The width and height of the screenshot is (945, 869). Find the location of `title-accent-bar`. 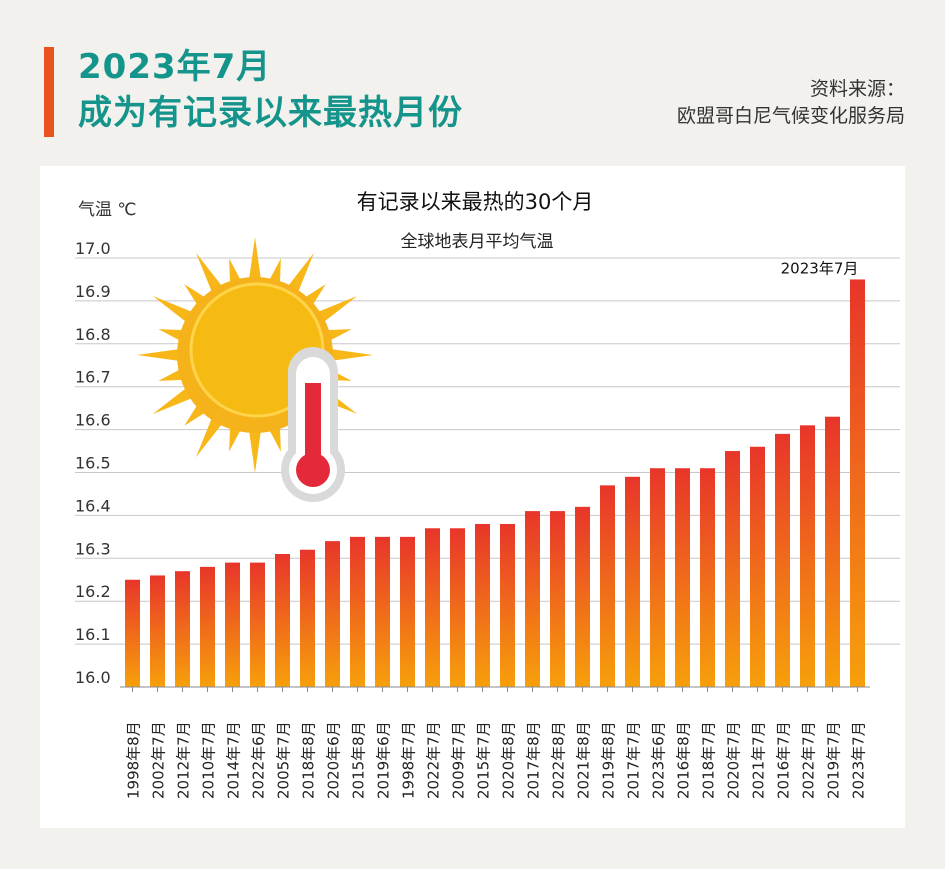

title-accent-bar is located at coordinates (49, 92).